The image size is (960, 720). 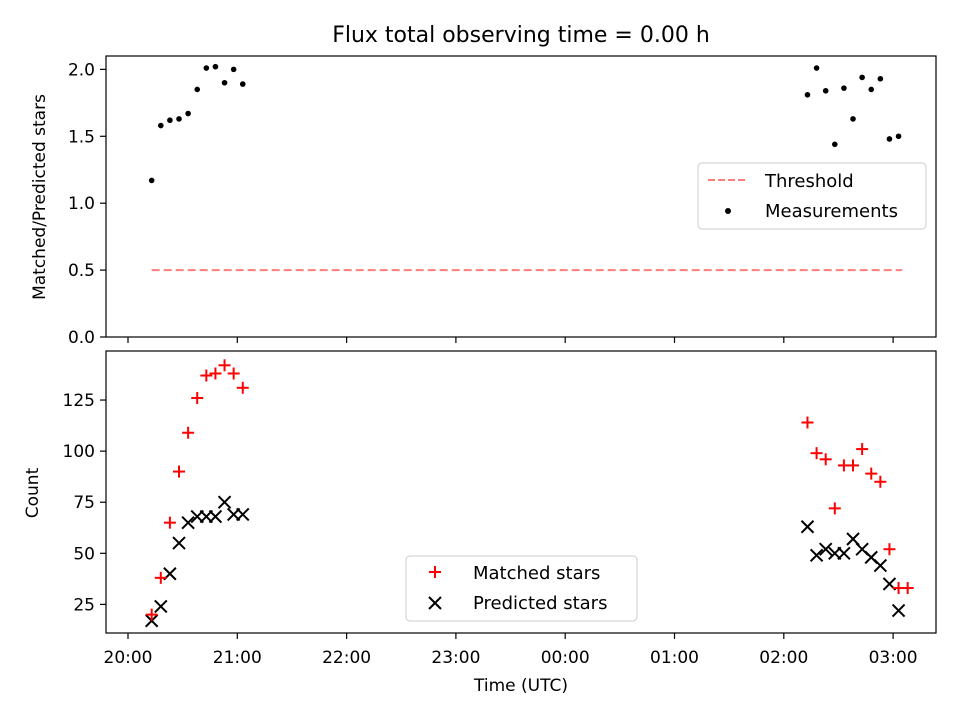 What do you see at coordinates (346, 658) in the screenshot?
I see `x-tick-label: 22:00` at bounding box center [346, 658].